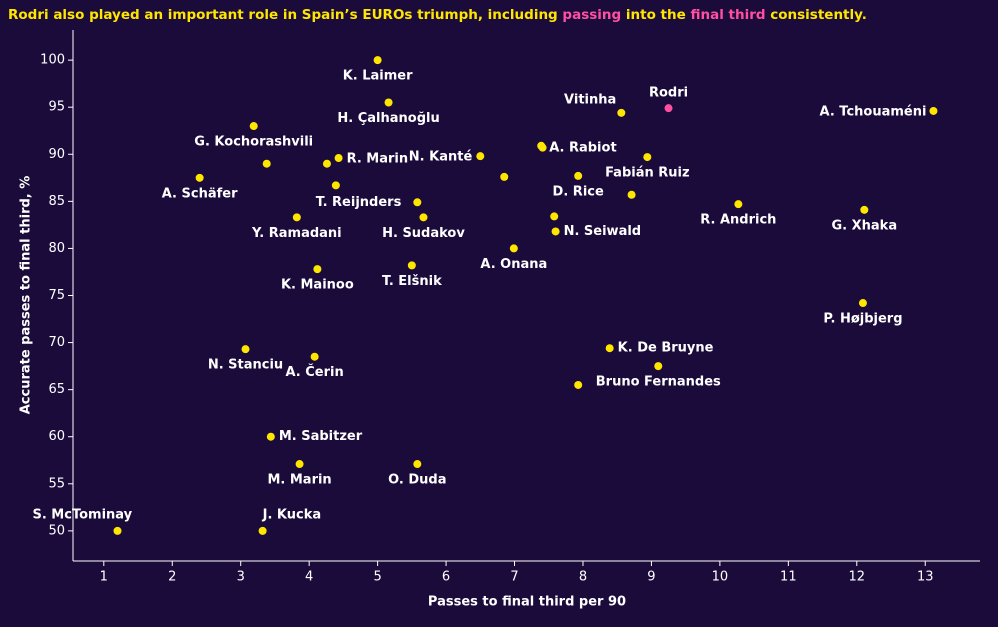  Describe the element at coordinates (56, 530) in the screenshot. I see `y-tick-label: 50` at that location.